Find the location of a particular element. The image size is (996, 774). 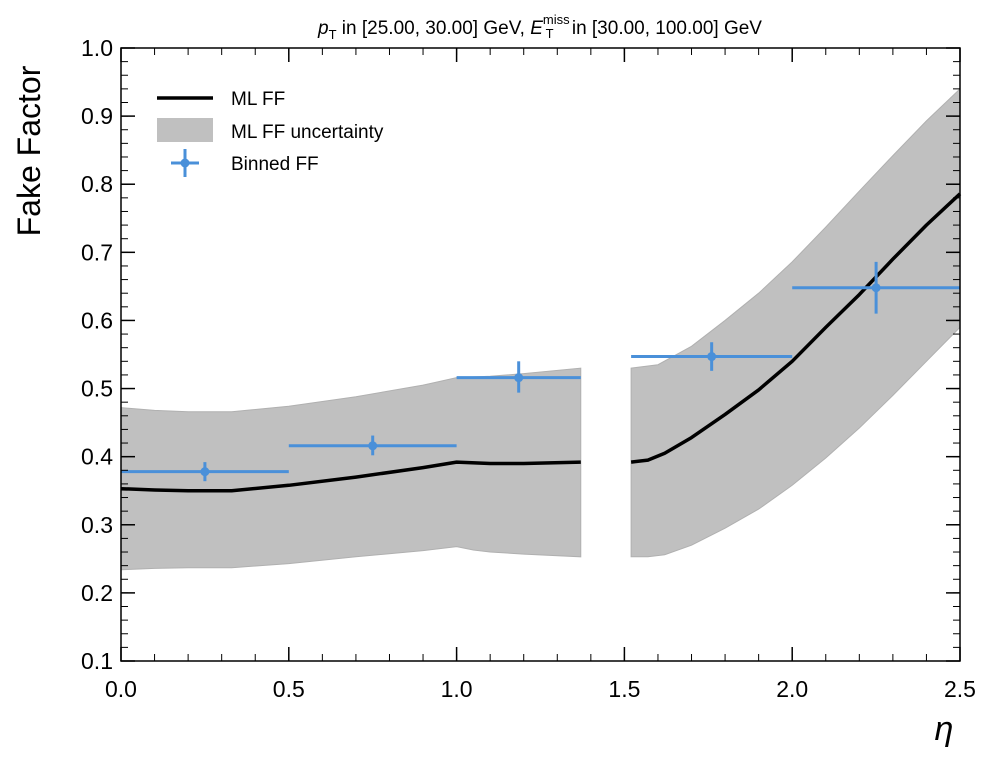

x-tick-label: 1.5 is located at coordinates (624, 689).